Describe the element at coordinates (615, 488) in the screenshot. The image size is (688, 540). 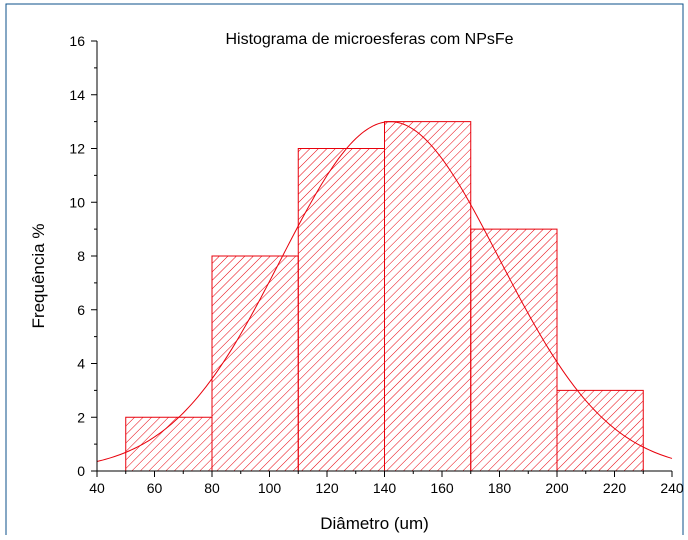
I see `x-tick-label: 220` at that location.